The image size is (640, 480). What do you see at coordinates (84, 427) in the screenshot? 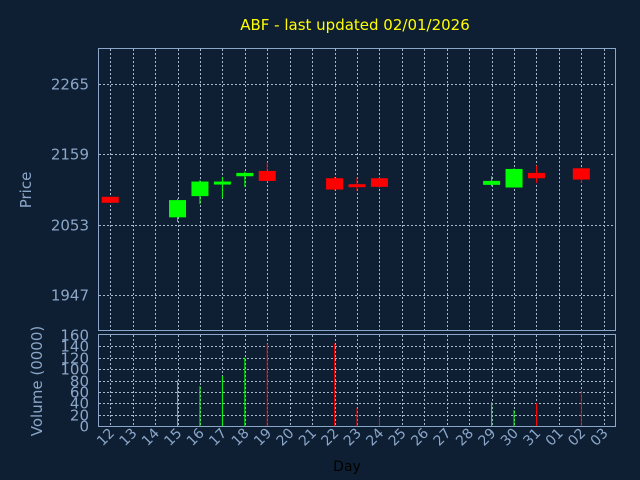
I see `volume-tick-label: 0` at bounding box center [84, 427].